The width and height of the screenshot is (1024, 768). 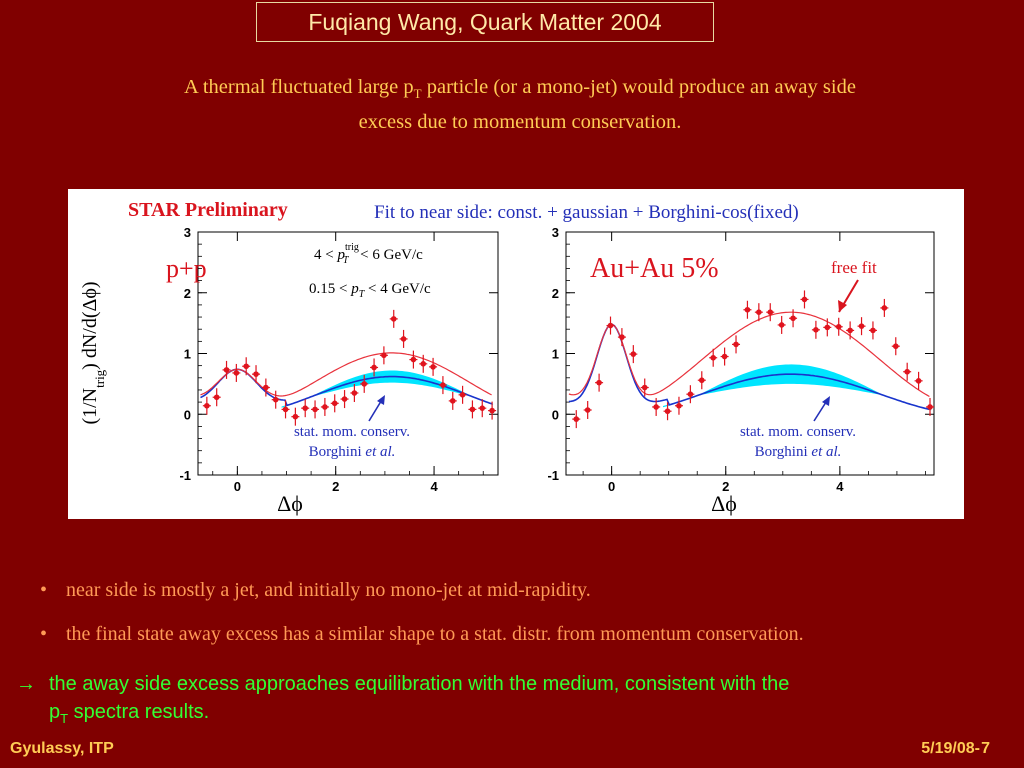 I want to click on x-axis-label-right: Δϕ, so click(x=724, y=503).